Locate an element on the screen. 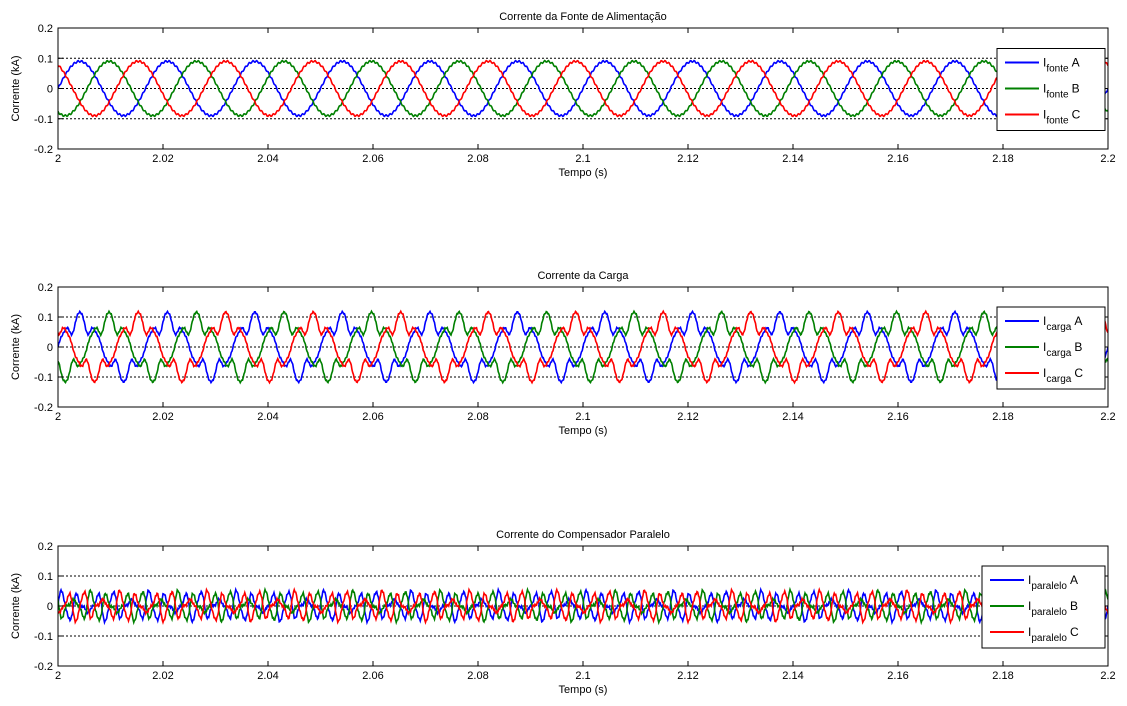 This screenshot has height=706, width=1127. legend-entry-c: Icarga C is located at coordinates (1063, 375).